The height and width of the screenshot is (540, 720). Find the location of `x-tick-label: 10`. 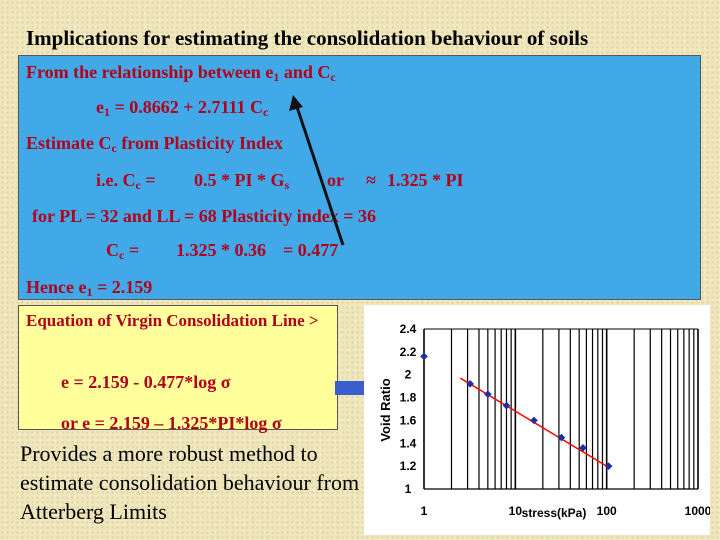

x-tick-label: 10 is located at coordinates (516, 511).